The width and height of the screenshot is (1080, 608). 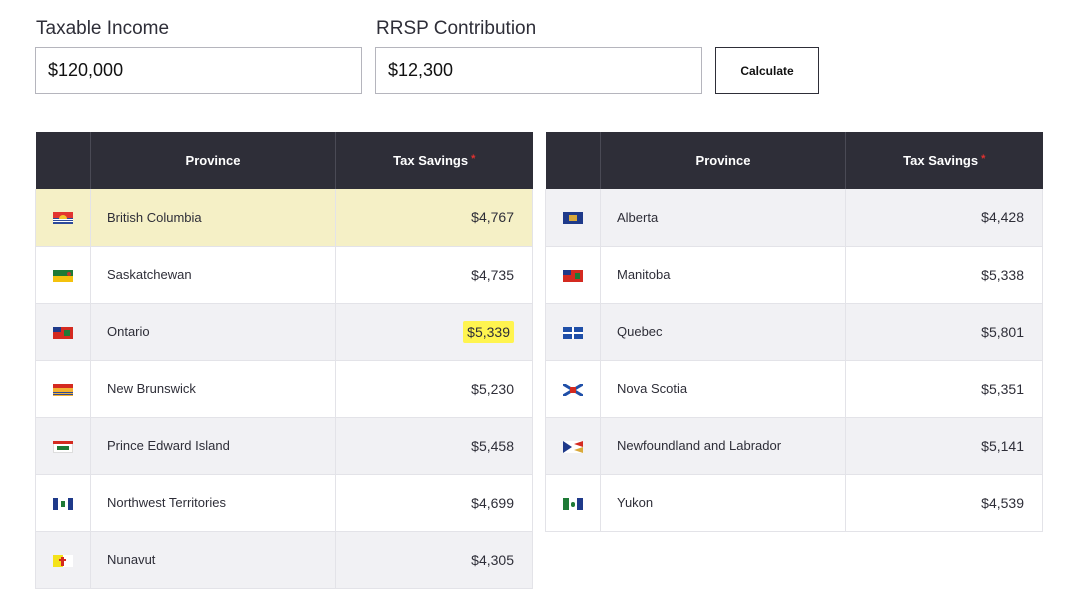 What do you see at coordinates (573, 332) in the screenshot?
I see `qc-flag-icon` at bounding box center [573, 332].